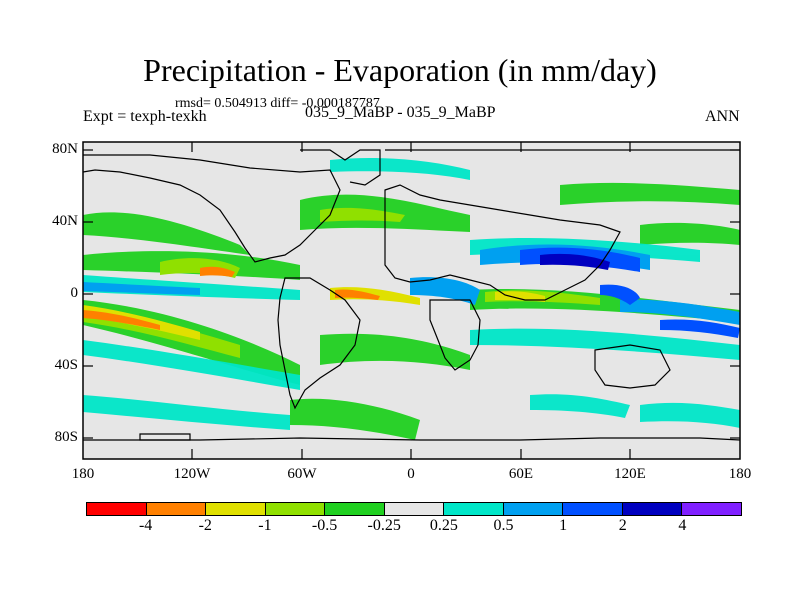 The width and height of the screenshot is (800, 600). I want to click on lon-label-120w: 120W, so click(192, 474).